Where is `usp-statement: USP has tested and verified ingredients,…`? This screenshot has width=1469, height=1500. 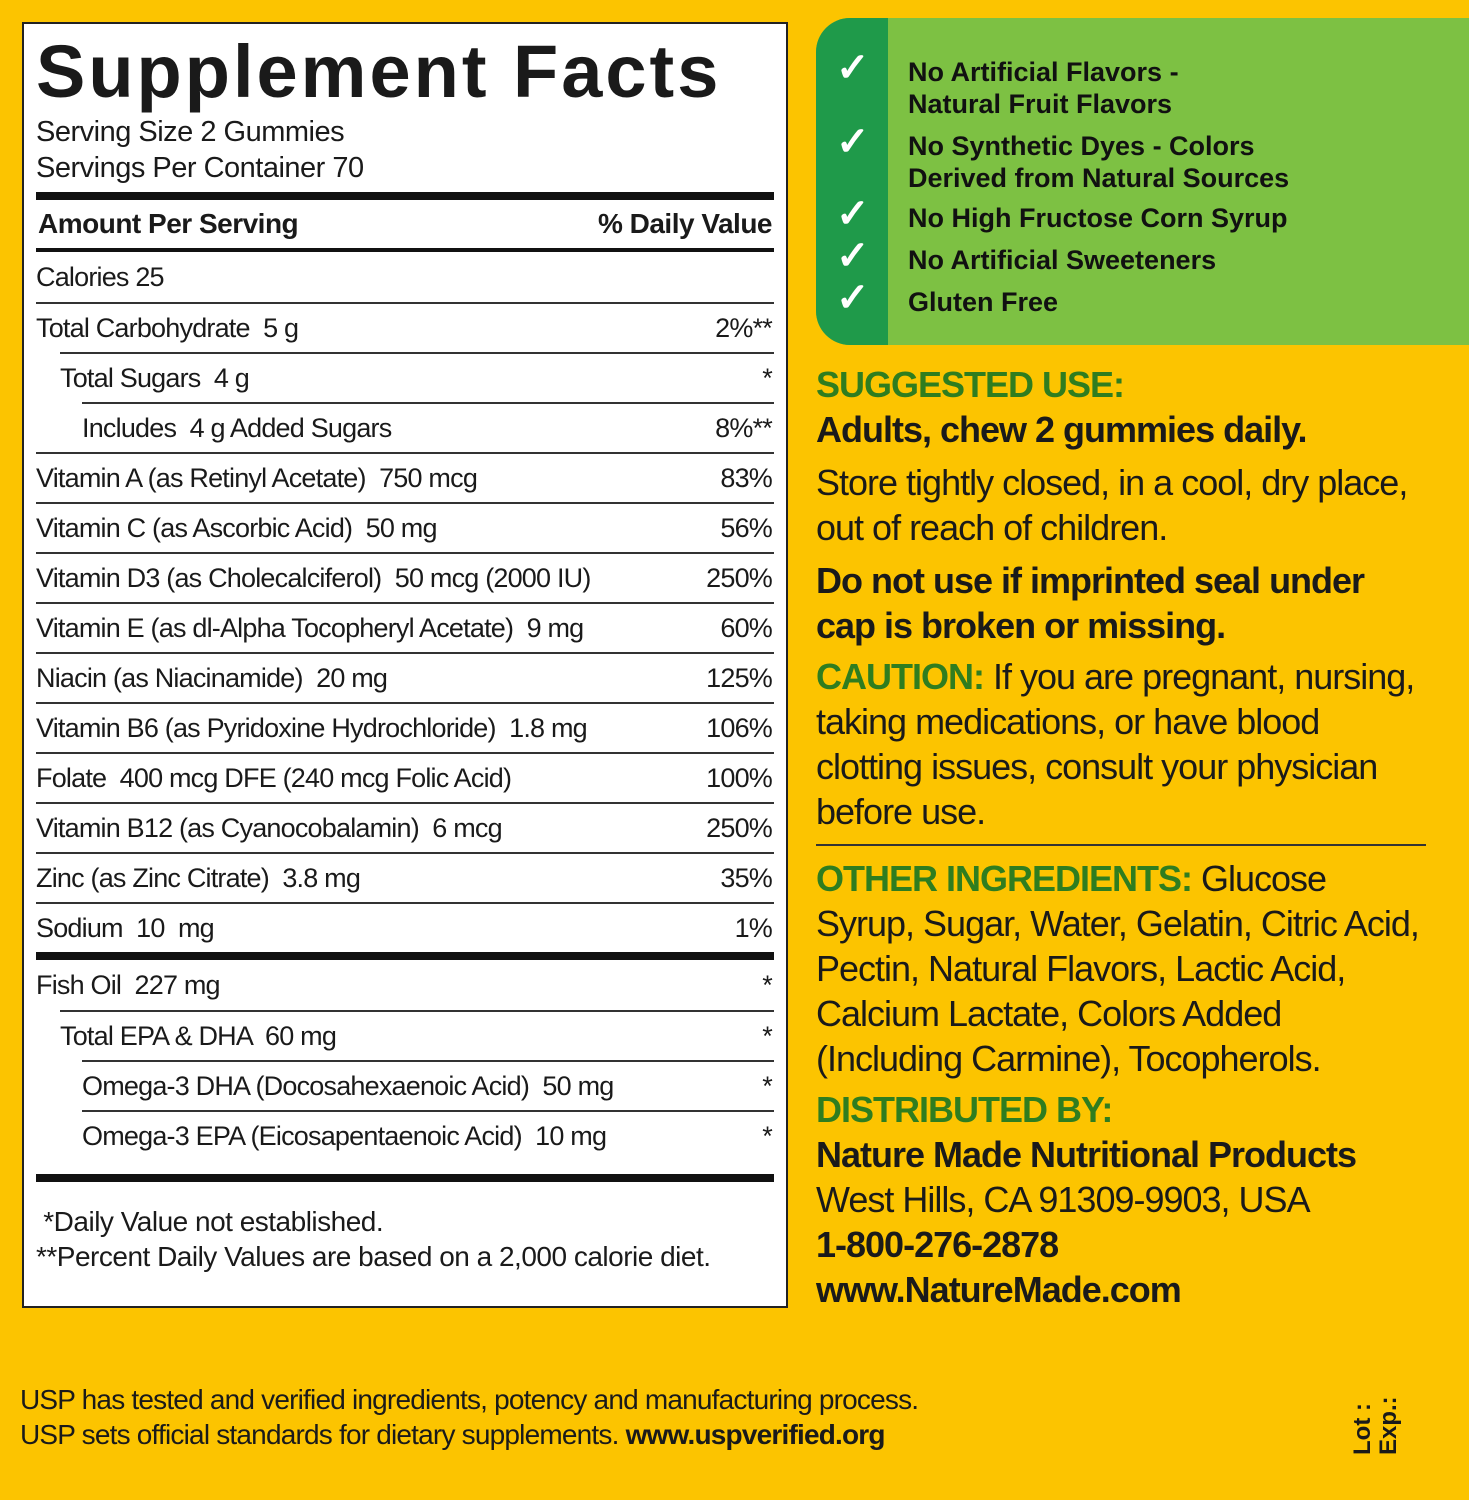 usp-statement: USP has tested and verified ingredients,… is located at coordinates (469, 1417).